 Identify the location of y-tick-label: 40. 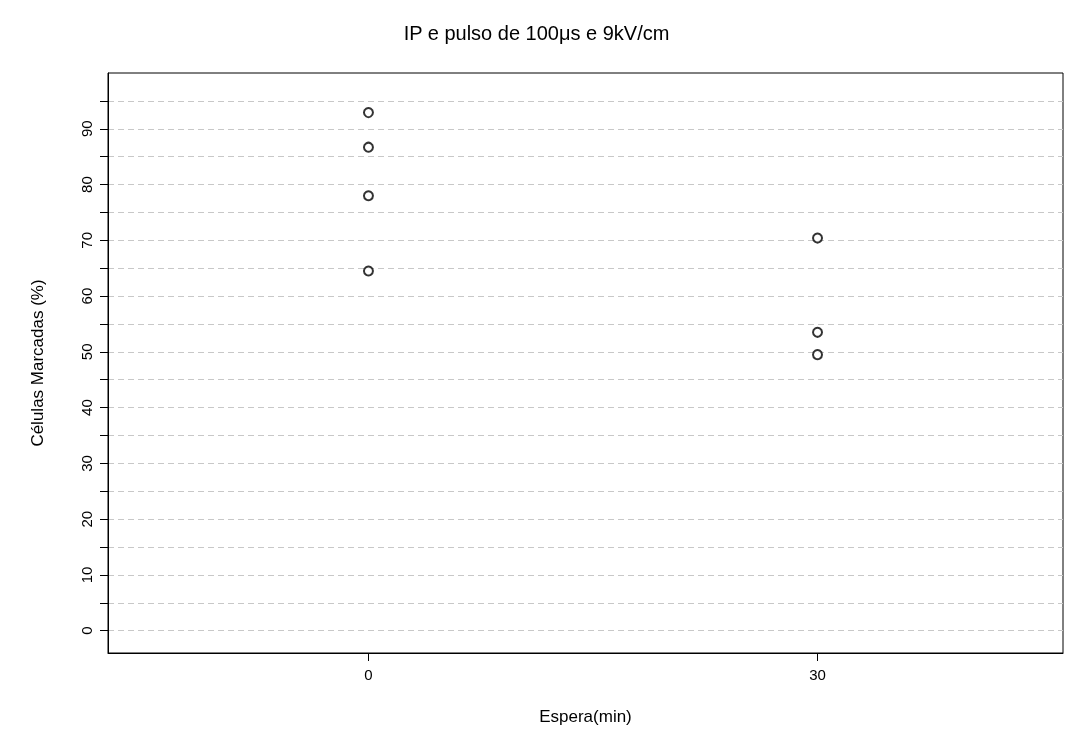
(86, 407).